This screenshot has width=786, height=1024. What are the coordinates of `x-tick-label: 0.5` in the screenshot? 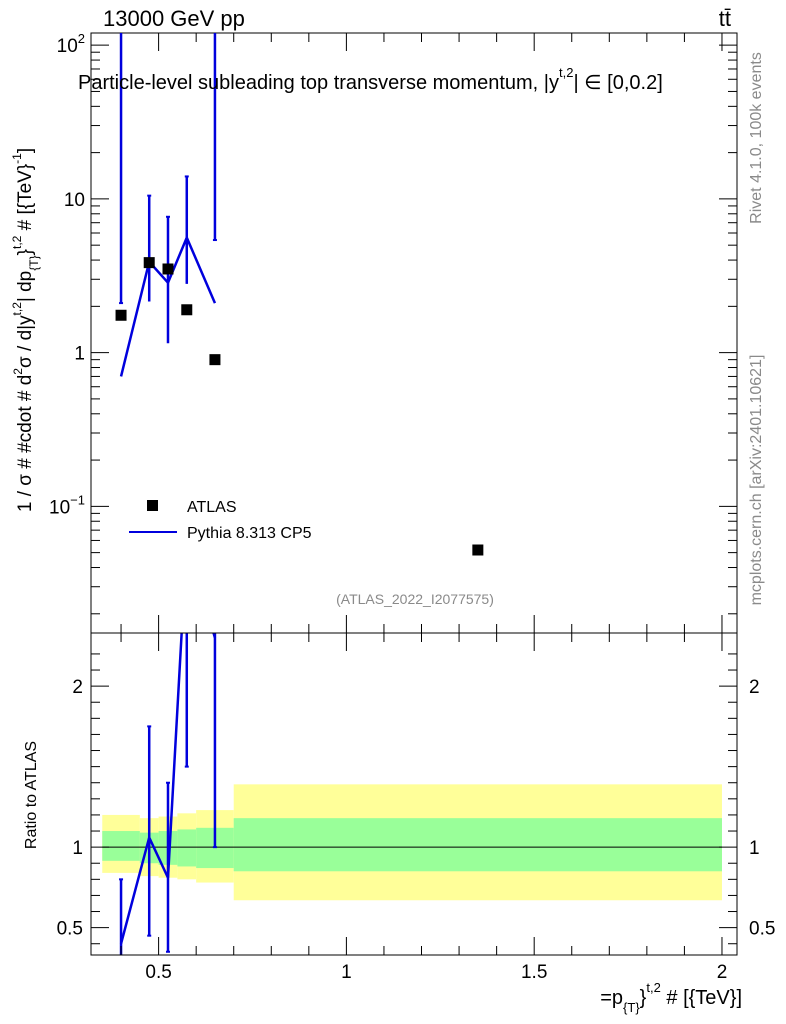 It's located at (158, 972).